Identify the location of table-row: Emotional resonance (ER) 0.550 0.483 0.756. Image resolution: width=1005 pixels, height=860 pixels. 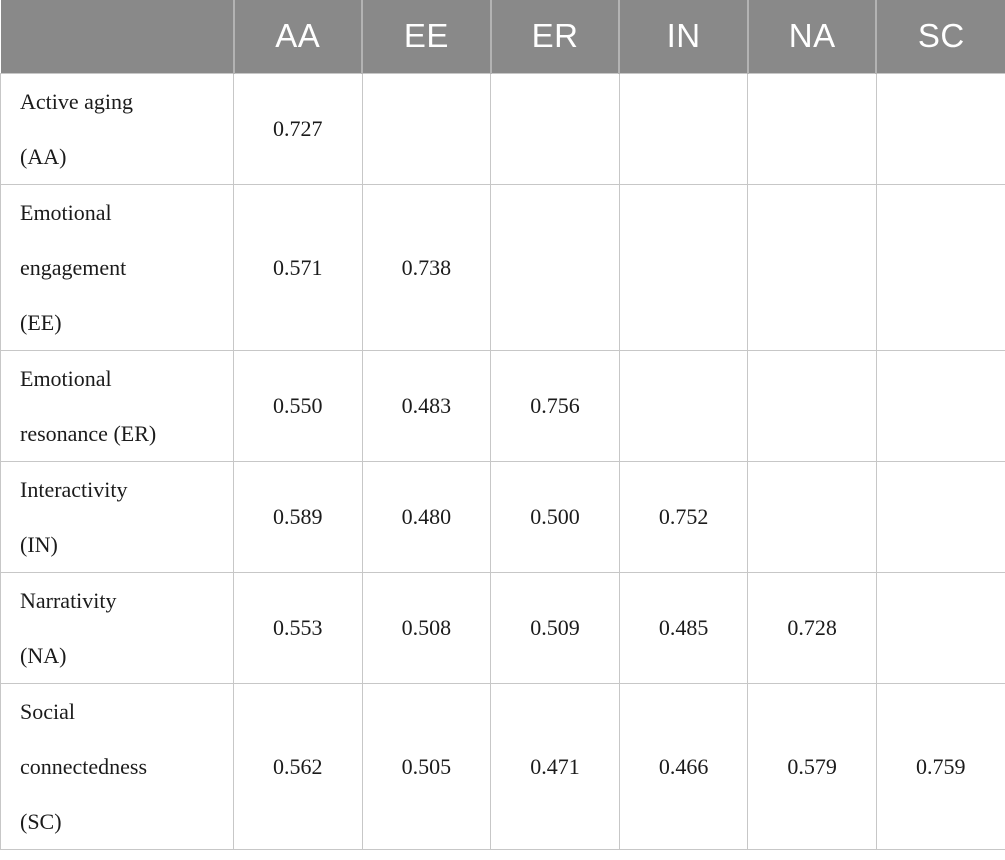
(502, 405).